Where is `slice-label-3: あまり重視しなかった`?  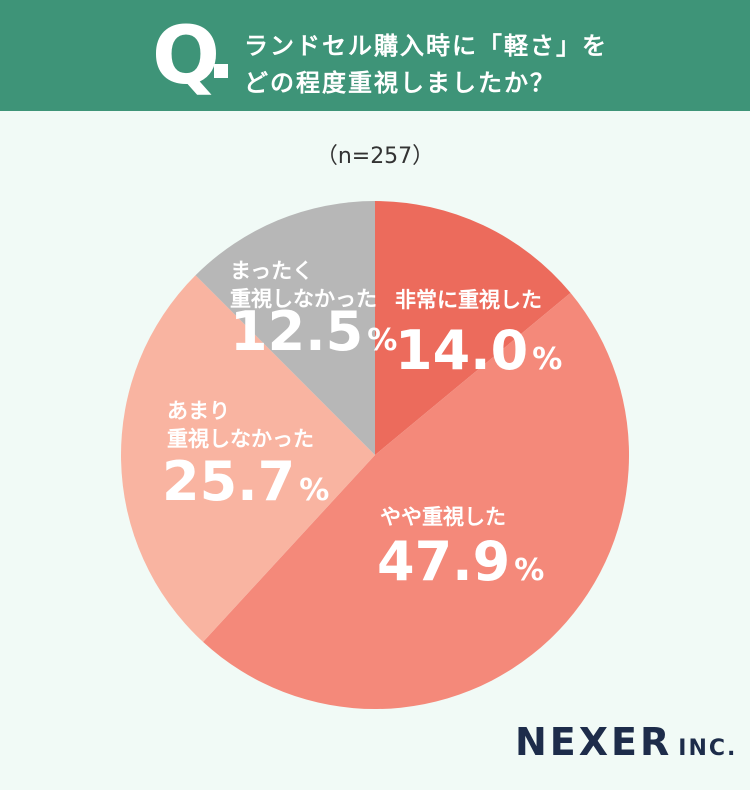 slice-label-3: あまり重視しなかった is located at coordinates (240, 425).